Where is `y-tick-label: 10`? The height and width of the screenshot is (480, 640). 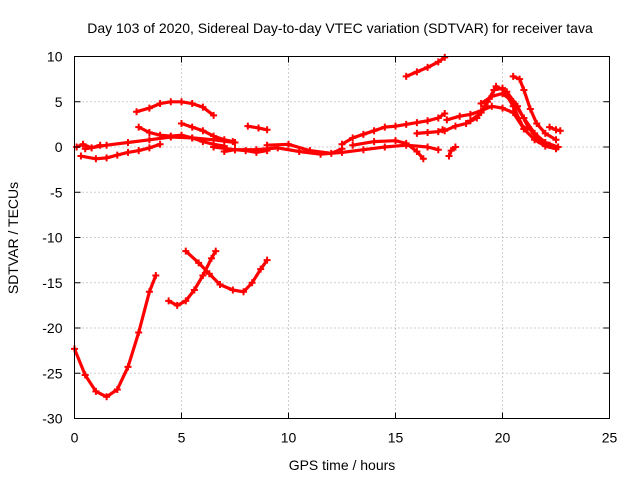 y-tick-label: 10 is located at coordinates (55, 57).